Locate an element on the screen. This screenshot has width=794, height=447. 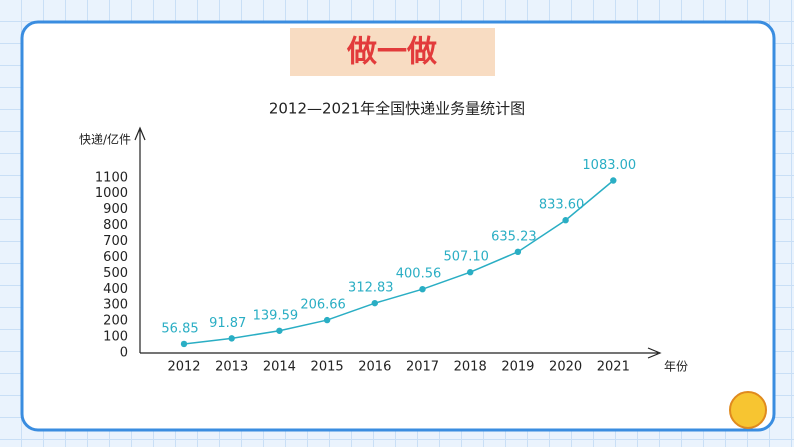
y-axis-label: 快递/亿件 is located at coordinates (105, 139).